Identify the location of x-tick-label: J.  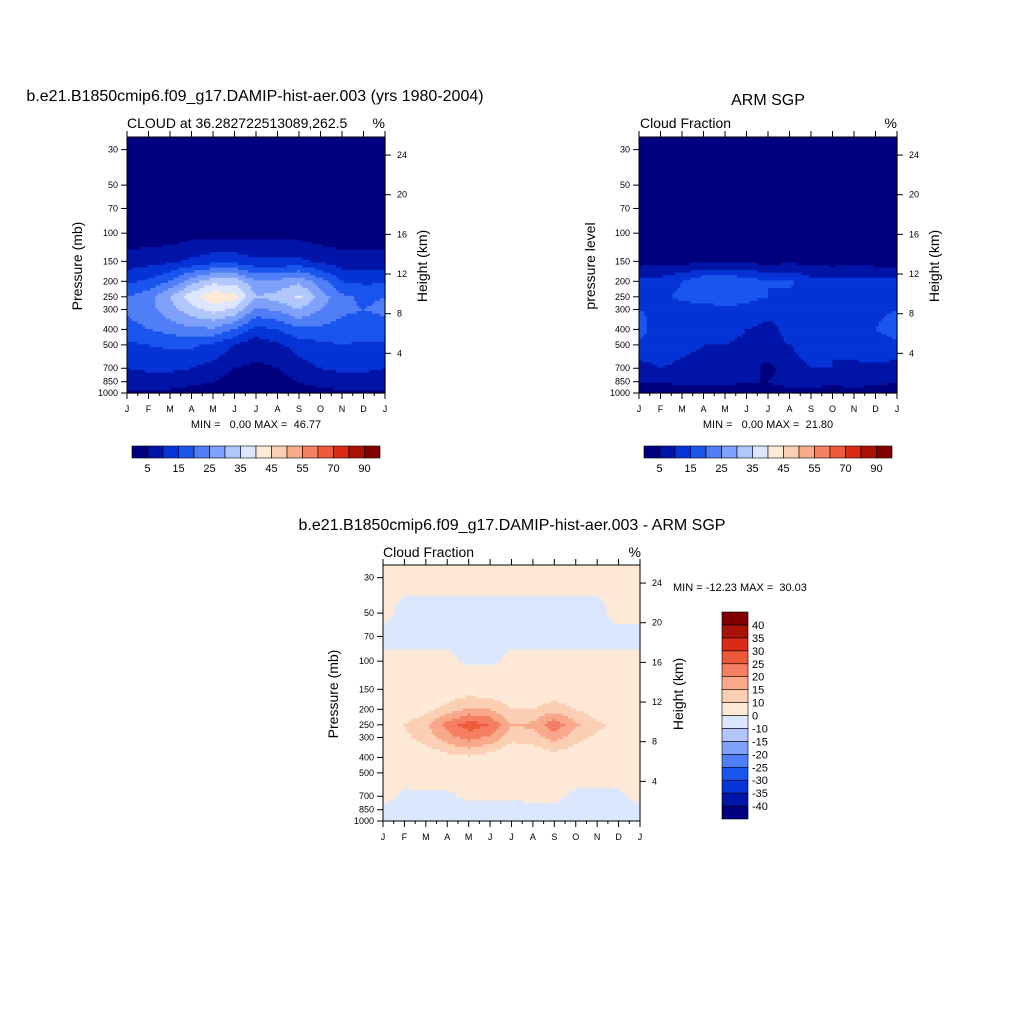
(127, 409).